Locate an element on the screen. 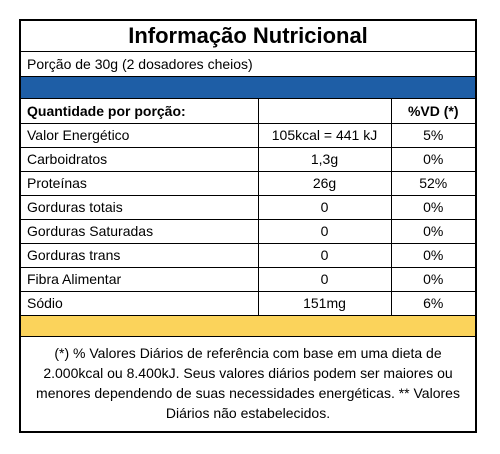 Image resolution: width=500 pixels, height=454 pixels. table-row: Gorduras trans 0 0% is located at coordinates (248, 255).